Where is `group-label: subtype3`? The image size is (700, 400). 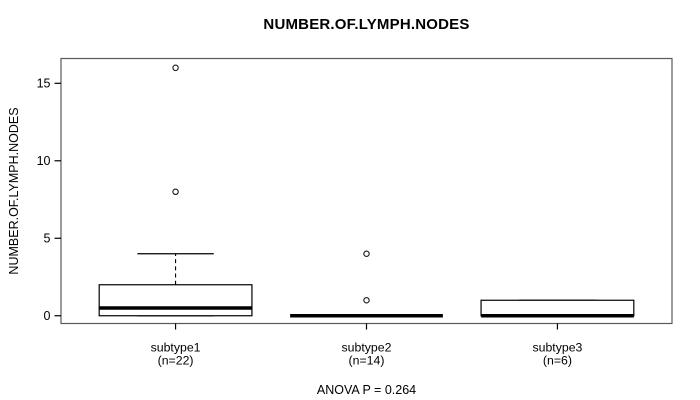
group-label: subtype3 is located at coordinates (557, 348).